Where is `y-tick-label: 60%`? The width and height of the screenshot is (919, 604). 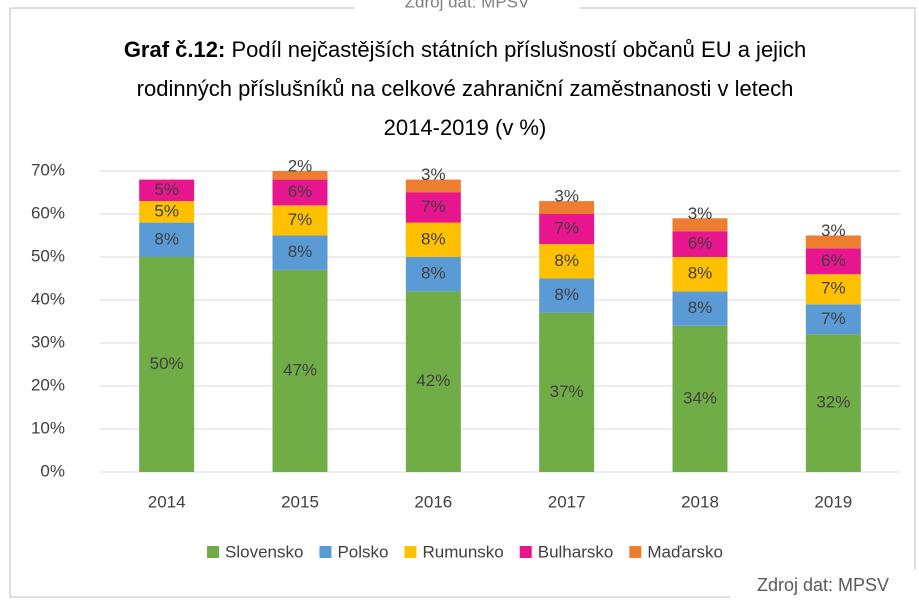 y-tick-label: 60% is located at coordinates (48, 212).